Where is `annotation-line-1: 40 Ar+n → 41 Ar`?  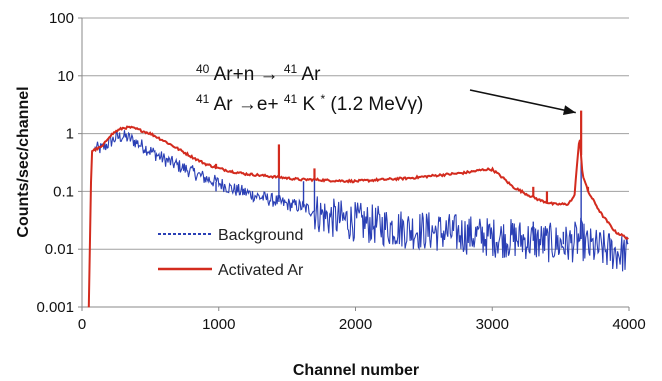 annotation-line-1: 40 Ar+n → 41 Ar is located at coordinates (258, 73).